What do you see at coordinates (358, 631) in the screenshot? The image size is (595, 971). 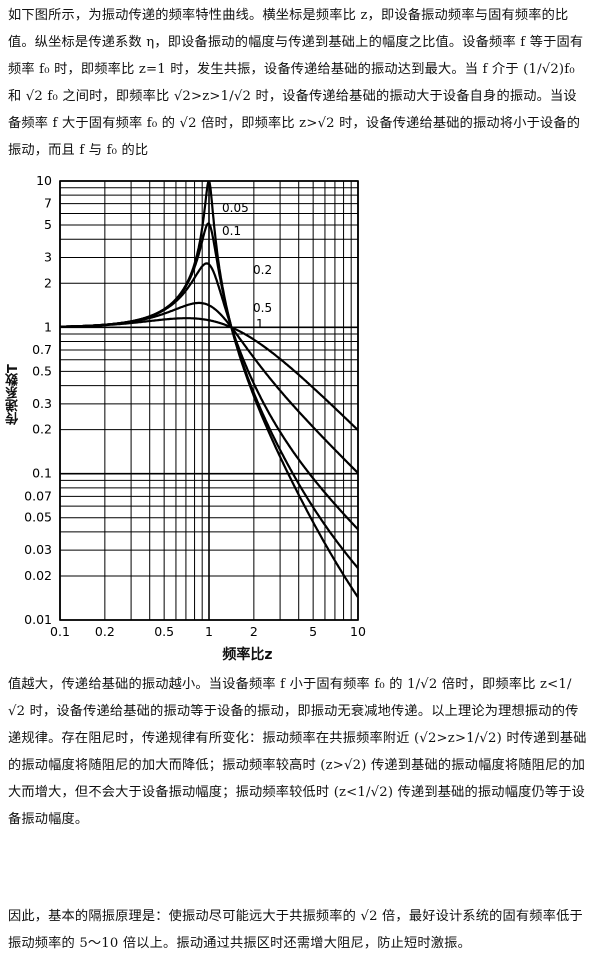 I see `x-tick-label: 10` at bounding box center [358, 631].